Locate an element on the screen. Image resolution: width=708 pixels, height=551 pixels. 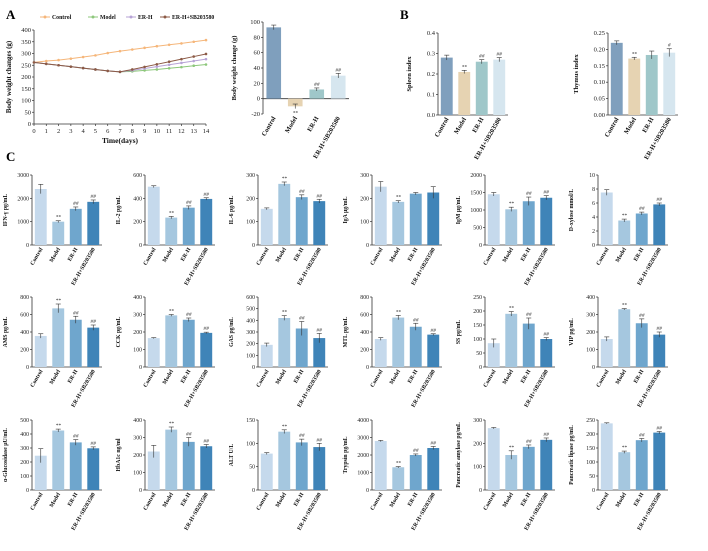
y-tick-label: -20 is located at coordinates (255, 114).